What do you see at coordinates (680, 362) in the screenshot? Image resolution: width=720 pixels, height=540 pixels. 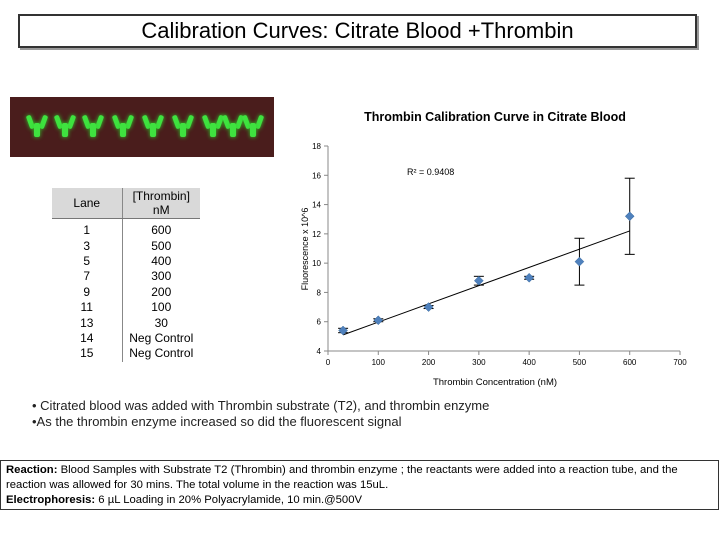 I see `x-tick-label: 700` at bounding box center [680, 362].